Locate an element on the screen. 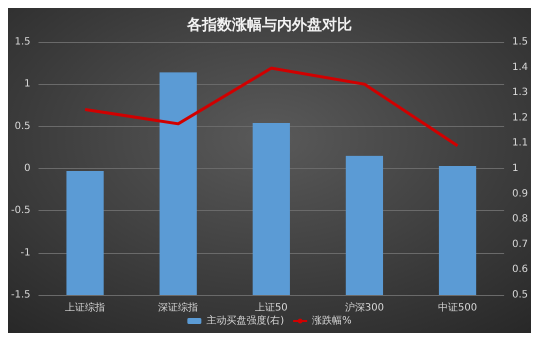  y2-tick-label: 0.6 is located at coordinates (520, 270).